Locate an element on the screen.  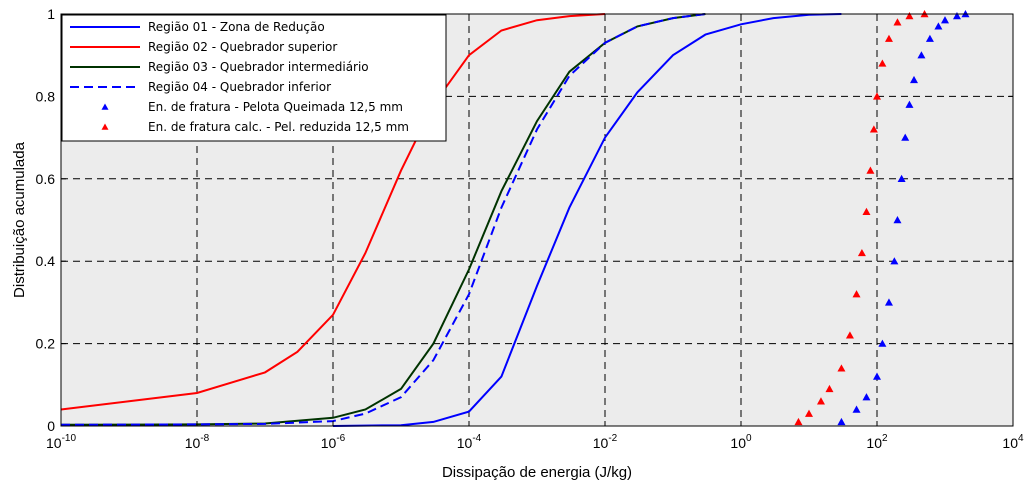
y-tick-label: 1 is located at coordinates (51, 14).